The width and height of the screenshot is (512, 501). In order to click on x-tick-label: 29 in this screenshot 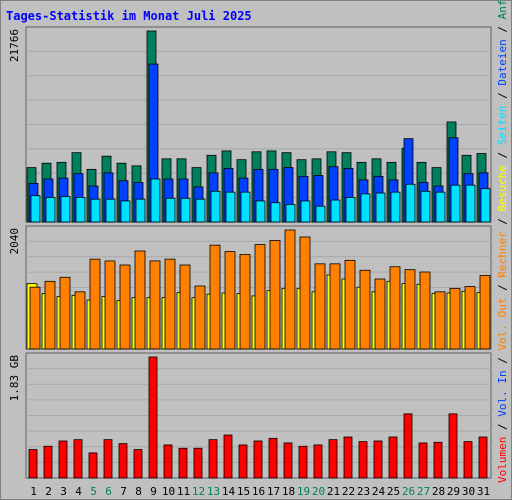, I will do `click(453, 491)`.